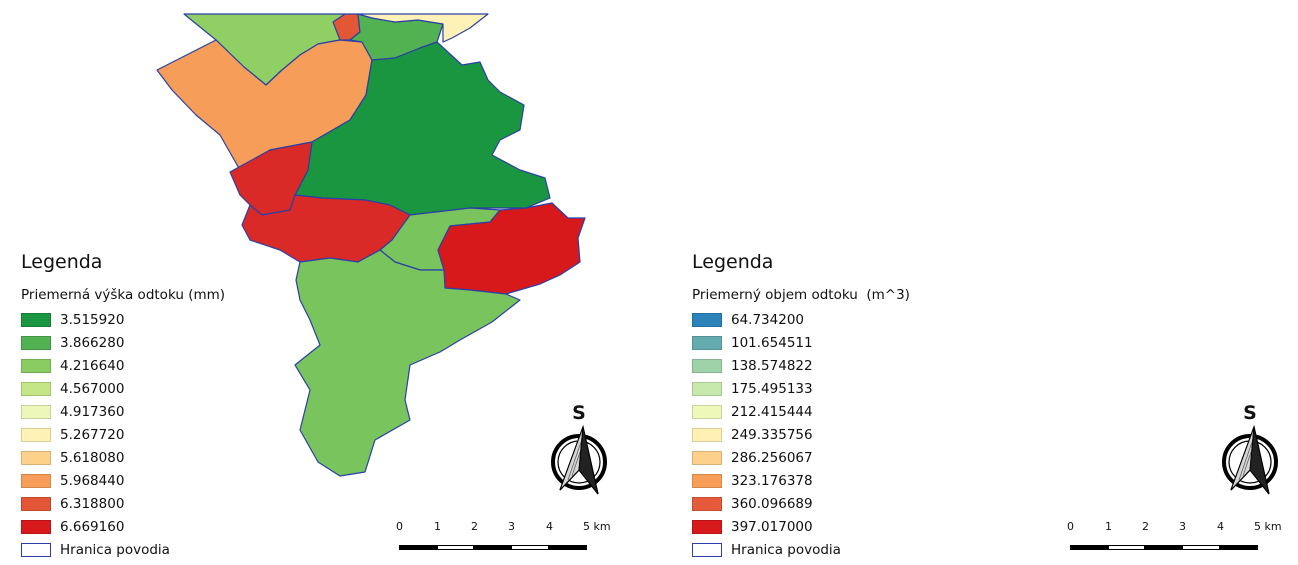 The width and height of the screenshot is (1298, 565). Describe the element at coordinates (772, 457) in the screenshot. I see `legend-label: 286.256067` at that location.